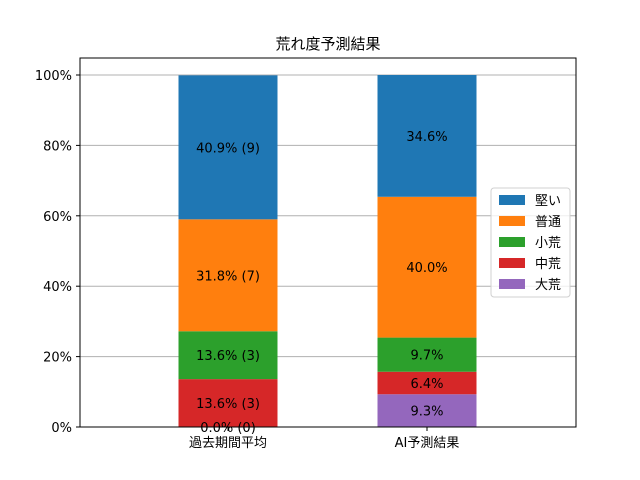  I want to click on segment-label: 9.7%, so click(426, 356).